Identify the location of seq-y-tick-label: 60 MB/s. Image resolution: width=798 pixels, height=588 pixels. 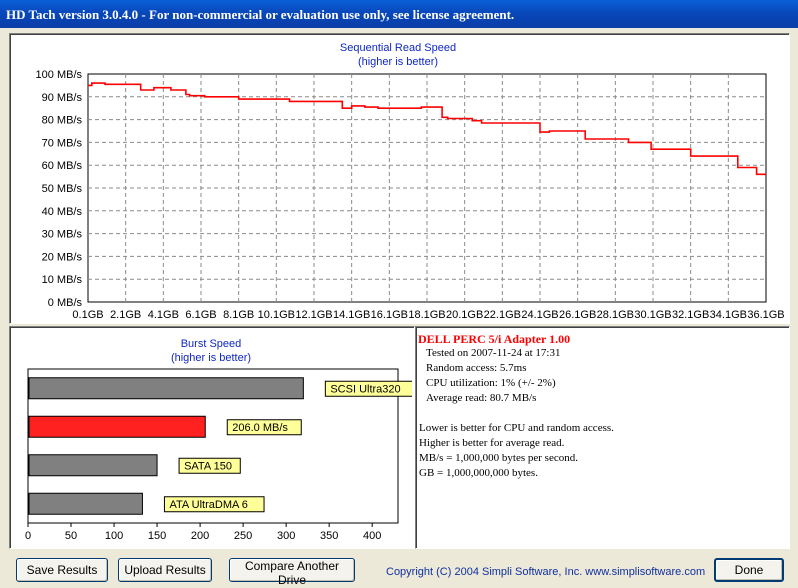
(62, 166).